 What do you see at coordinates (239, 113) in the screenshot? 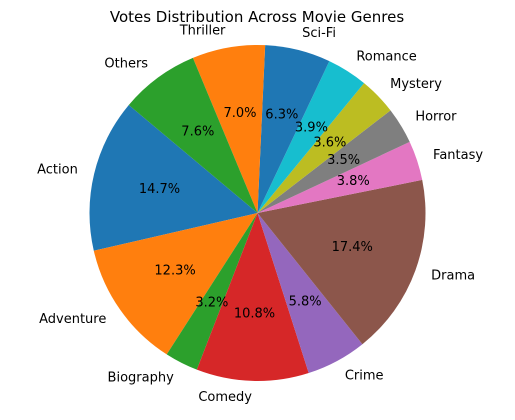
I see `pct-label-thriller: 7.0%` at bounding box center [239, 113].